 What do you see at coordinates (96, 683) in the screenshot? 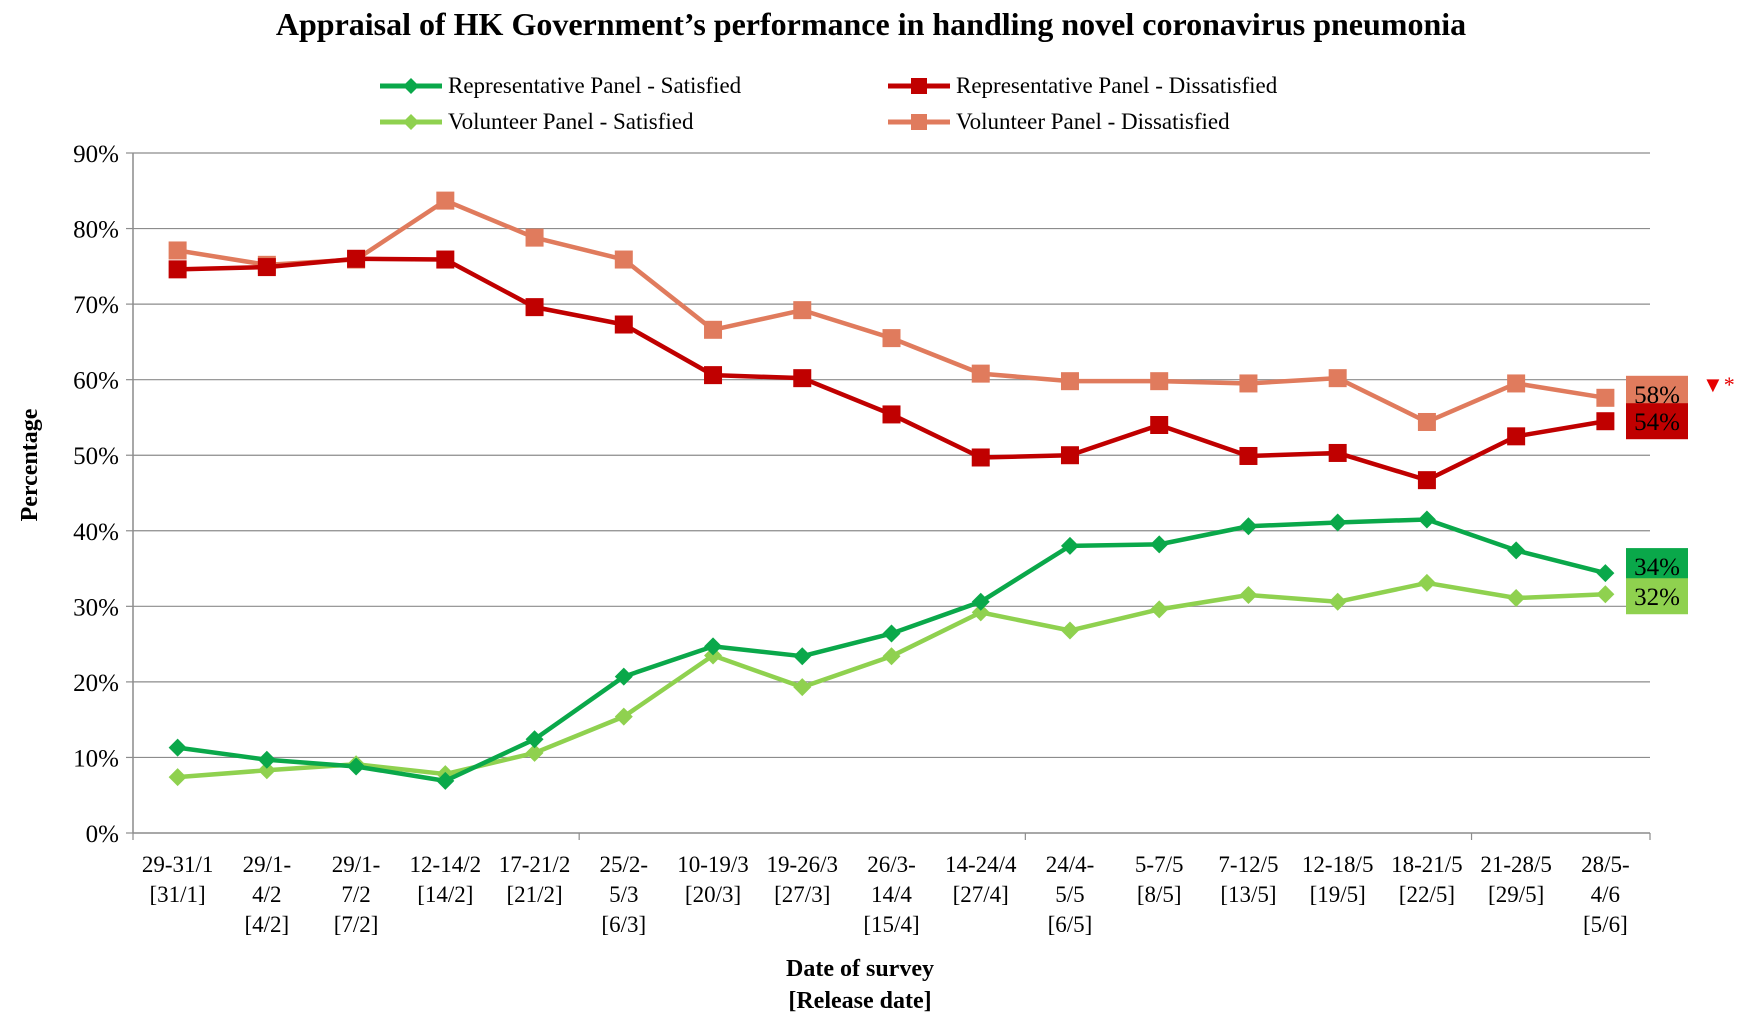
I see `y-tick-label: 20%` at bounding box center [96, 683].